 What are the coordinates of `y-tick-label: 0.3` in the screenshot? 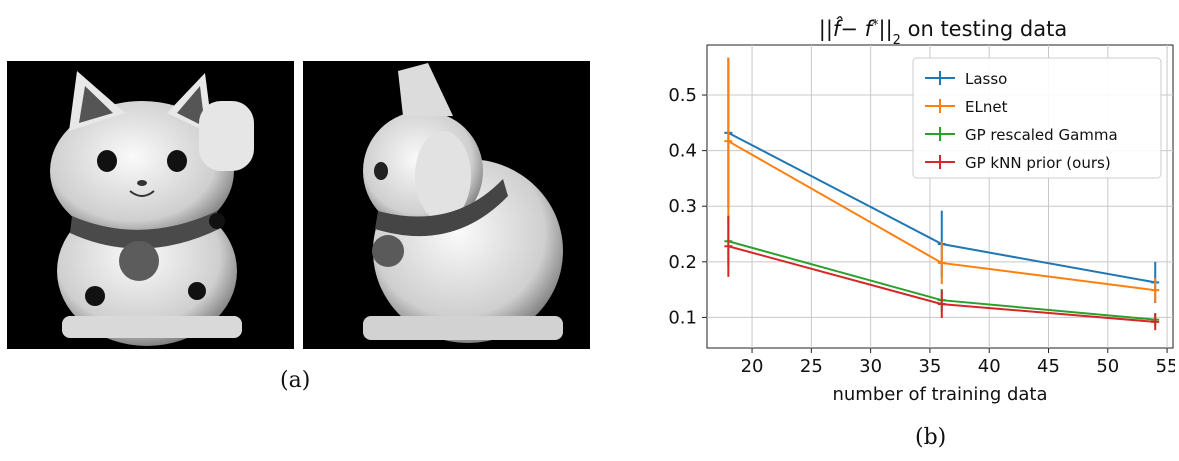 It's located at (682, 206).